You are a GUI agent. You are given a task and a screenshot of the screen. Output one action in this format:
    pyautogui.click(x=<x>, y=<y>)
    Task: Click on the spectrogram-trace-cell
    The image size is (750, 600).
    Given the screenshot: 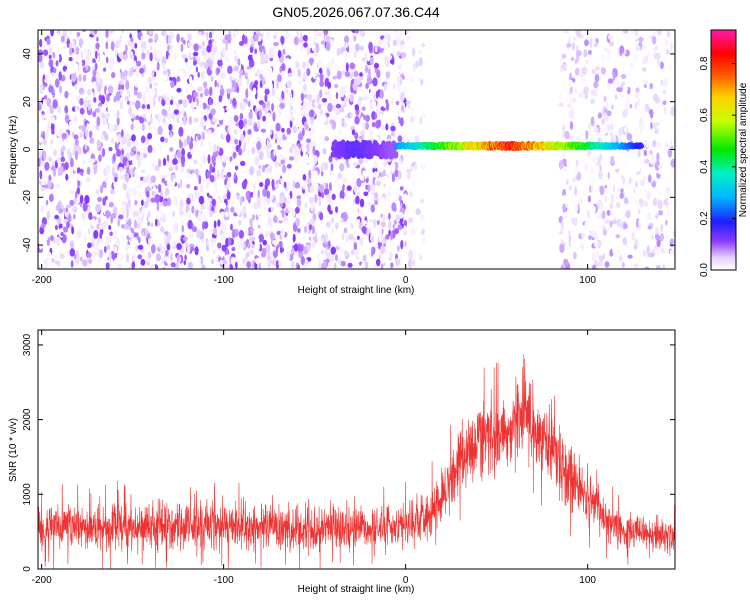 What is the action you would take?
    pyautogui.click(x=396, y=154)
    